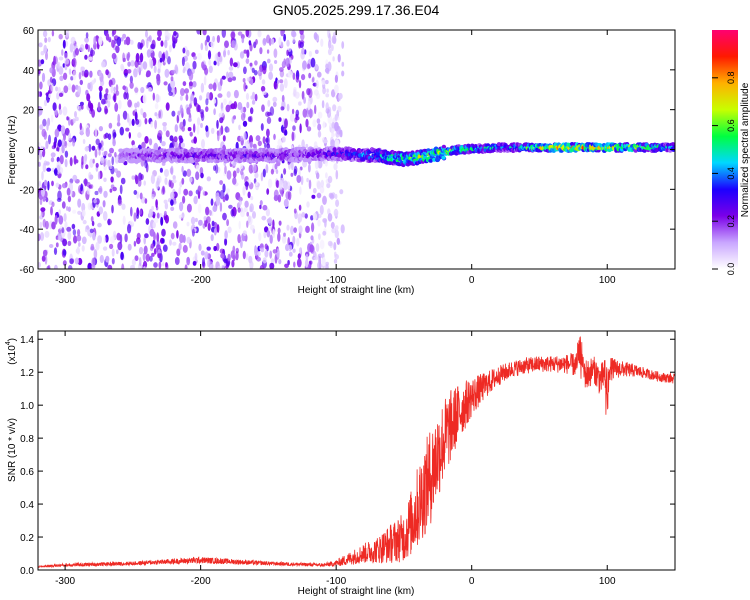  Describe the element at coordinates (472, 280) in the screenshot. I see `spectrogram-x-tick-label: 0` at that location.